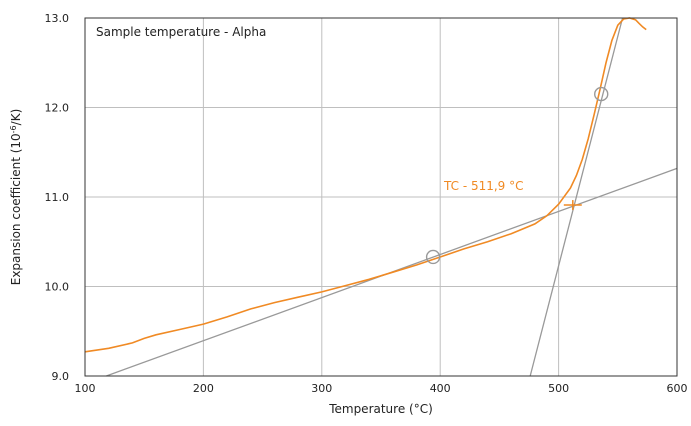  I want to click on tangent-line, so click(576, 197).